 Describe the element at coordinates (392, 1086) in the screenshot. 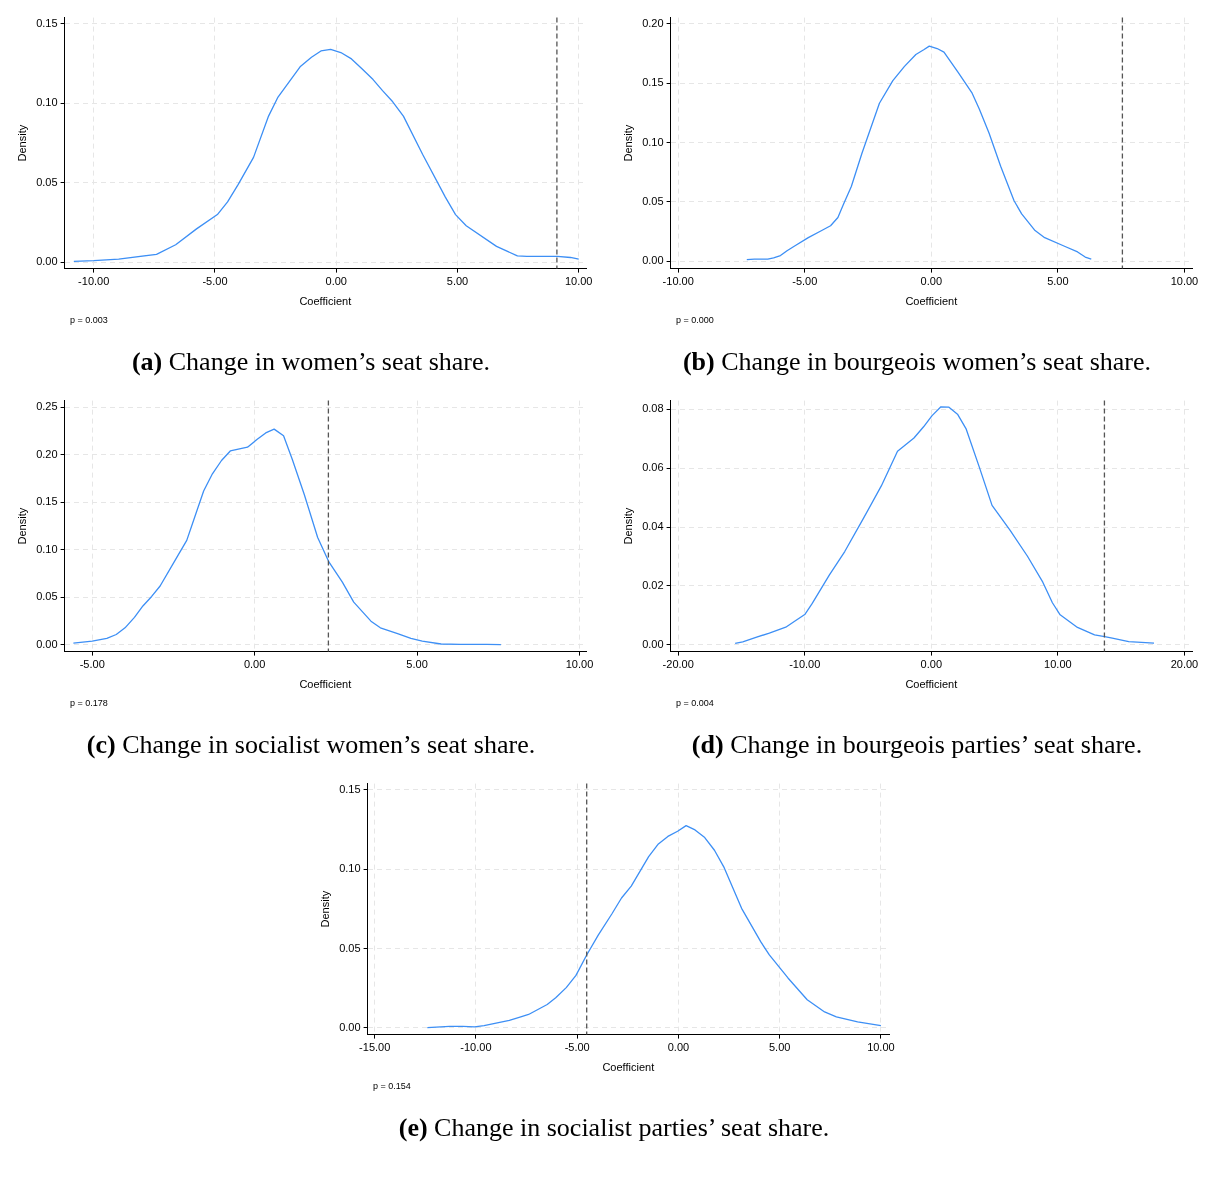

I see `text: p = 0.154` at that location.